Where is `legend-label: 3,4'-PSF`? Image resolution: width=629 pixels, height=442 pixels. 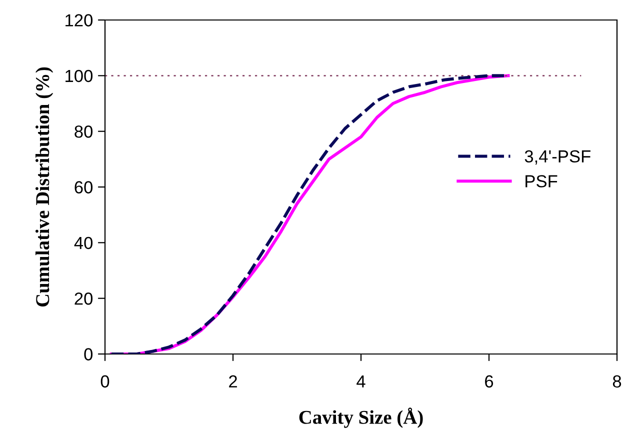 legend-label: 3,4'-PSF is located at coordinates (557, 157).